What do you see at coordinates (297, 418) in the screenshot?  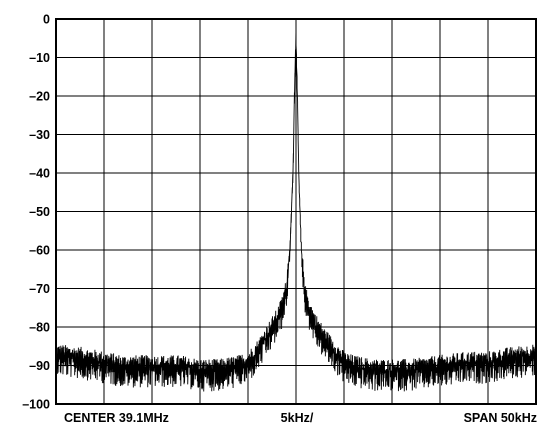 I see `x-label-per-division: 5kHz/` at bounding box center [297, 418].